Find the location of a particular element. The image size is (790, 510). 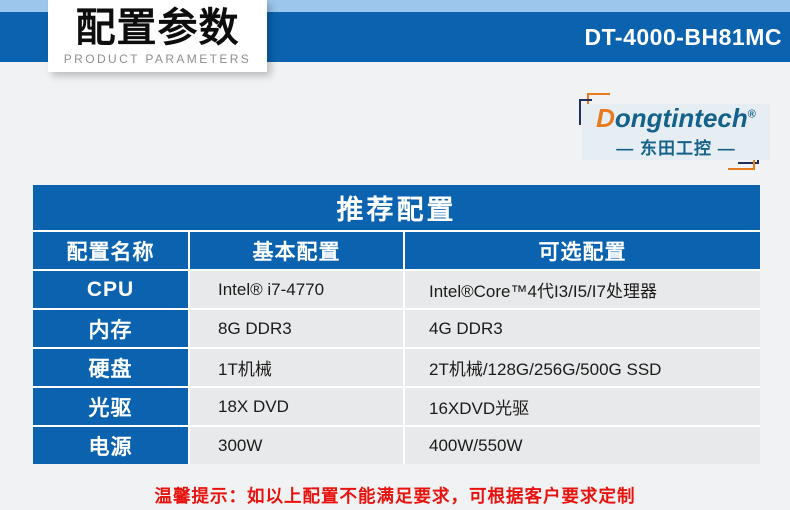

section-title-card: 配置参数 PRODUCT PARAMETERS is located at coordinates (157, 36).